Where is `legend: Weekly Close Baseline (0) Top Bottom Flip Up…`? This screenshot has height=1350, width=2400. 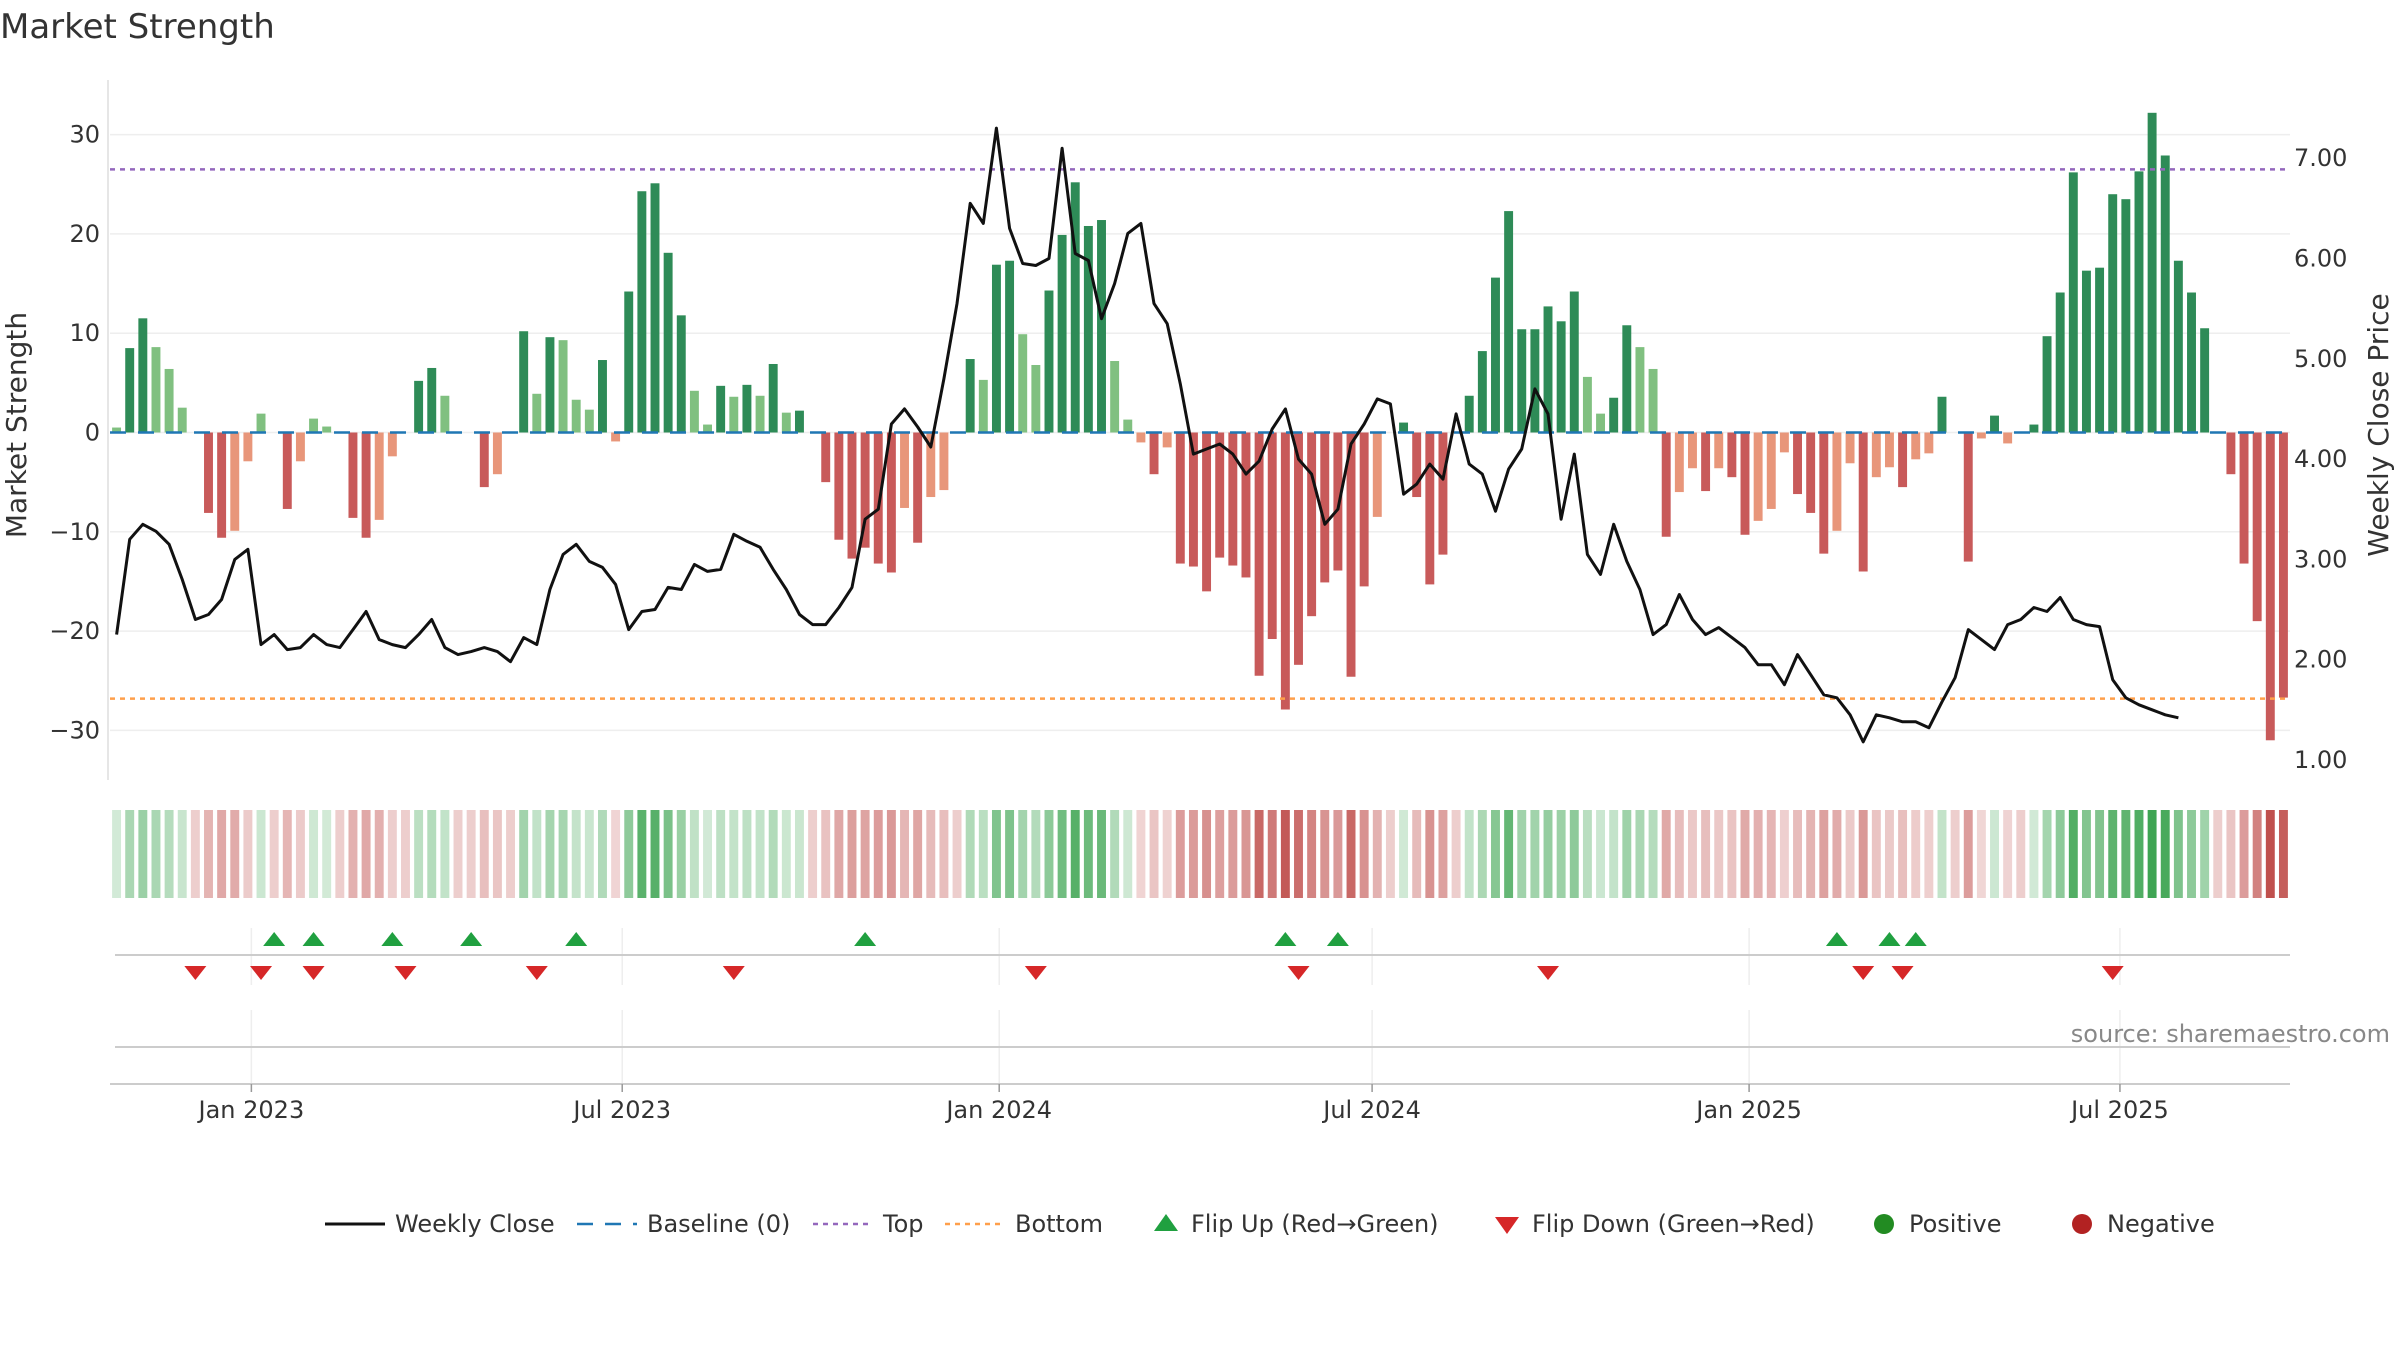 legend: Weekly Close Baseline (0) Top Bottom Flip Up… is located at coordinates (1270, 1224).